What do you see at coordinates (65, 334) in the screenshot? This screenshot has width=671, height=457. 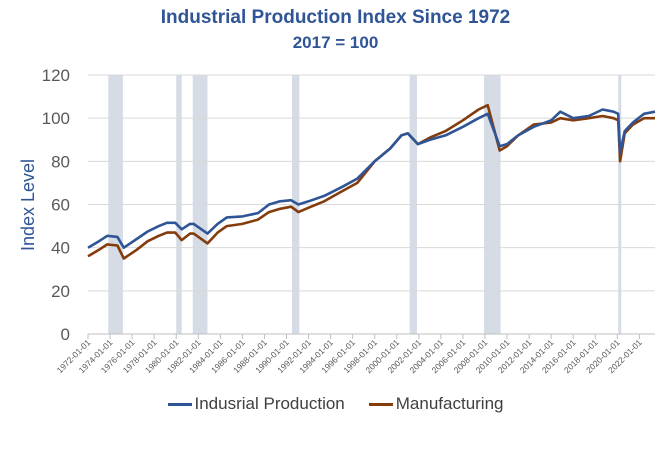 I see `y-tick-label: 0` at bounding box center [65, 334].